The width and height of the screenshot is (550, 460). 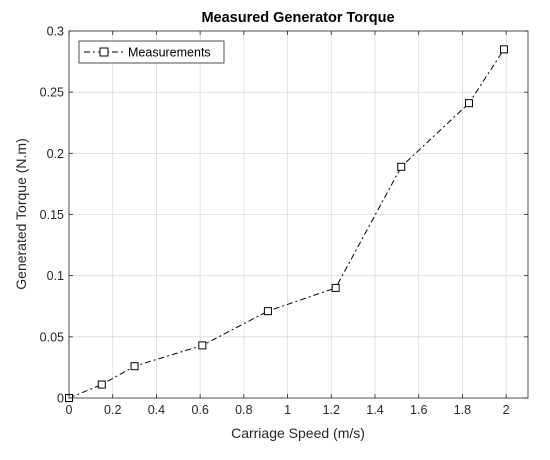 I want to click on chart-title: Measured Generator Torque, so click(x=297, y=18).